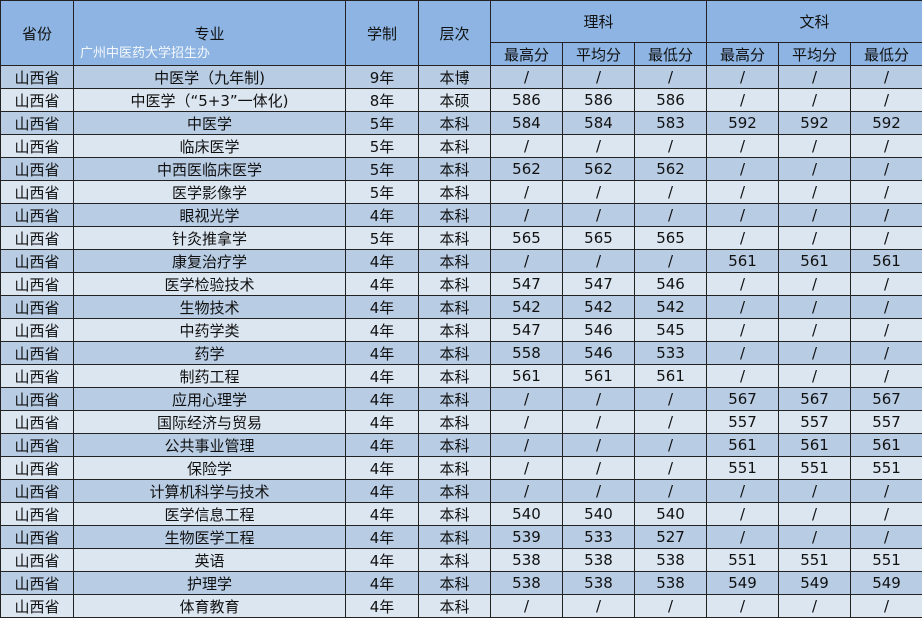 This screenshot has width=922, height=618. What do you see at coordinates (526, 353) in the screenshot?
I see `cell-science-max: 558` at bounding box center [526, 353].